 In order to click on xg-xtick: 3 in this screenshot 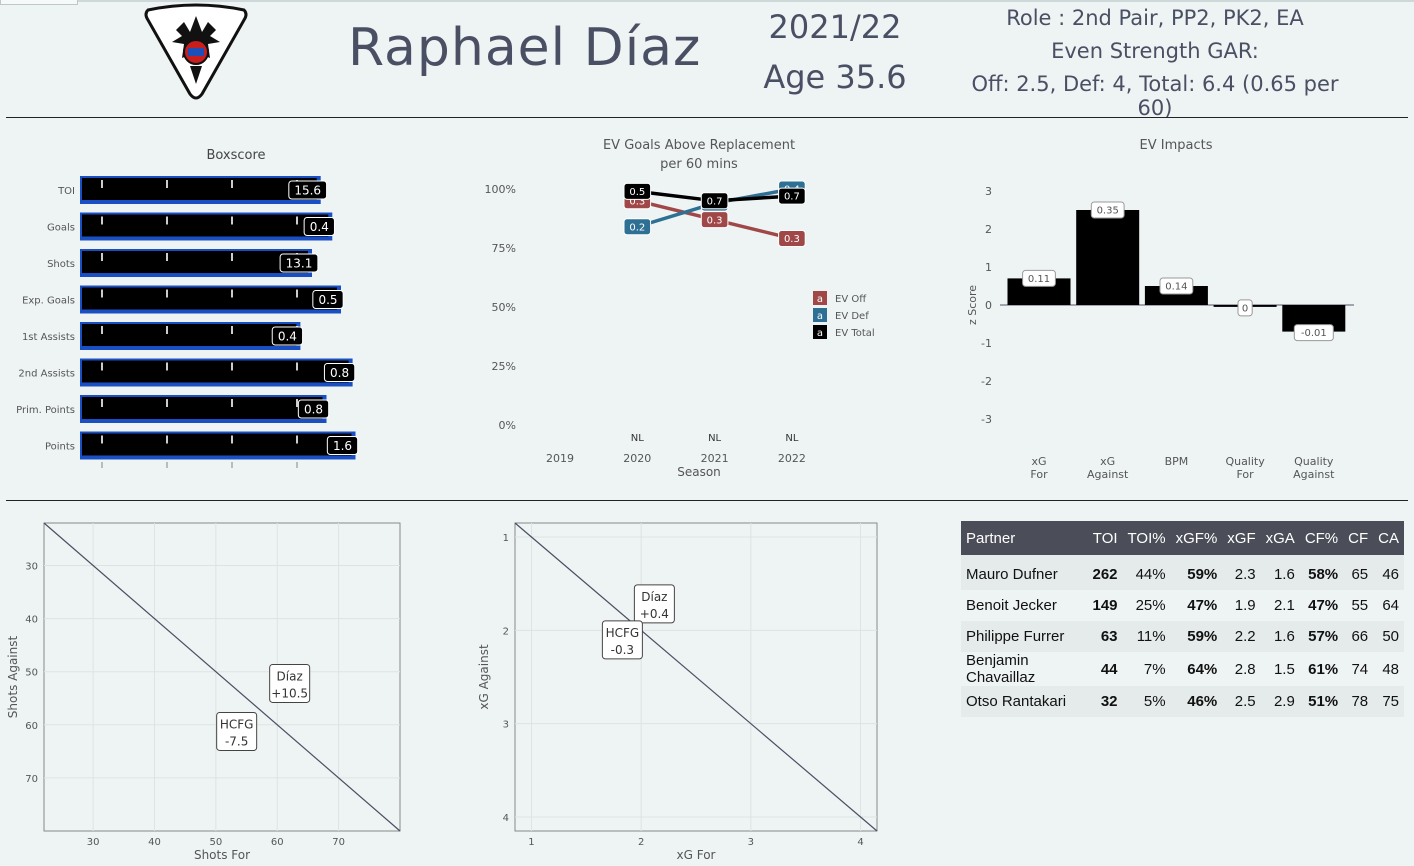, I will do `click(751, 842)`.